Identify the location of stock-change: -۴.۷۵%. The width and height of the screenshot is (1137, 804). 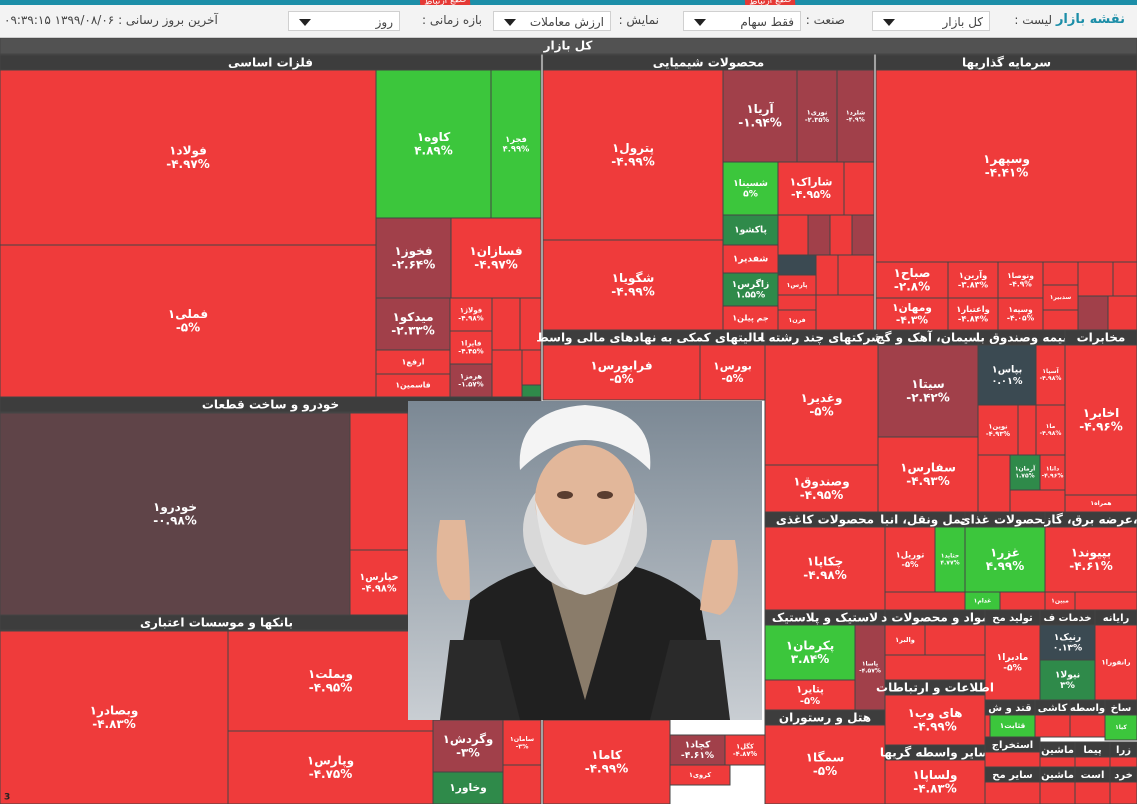
(331, 774).